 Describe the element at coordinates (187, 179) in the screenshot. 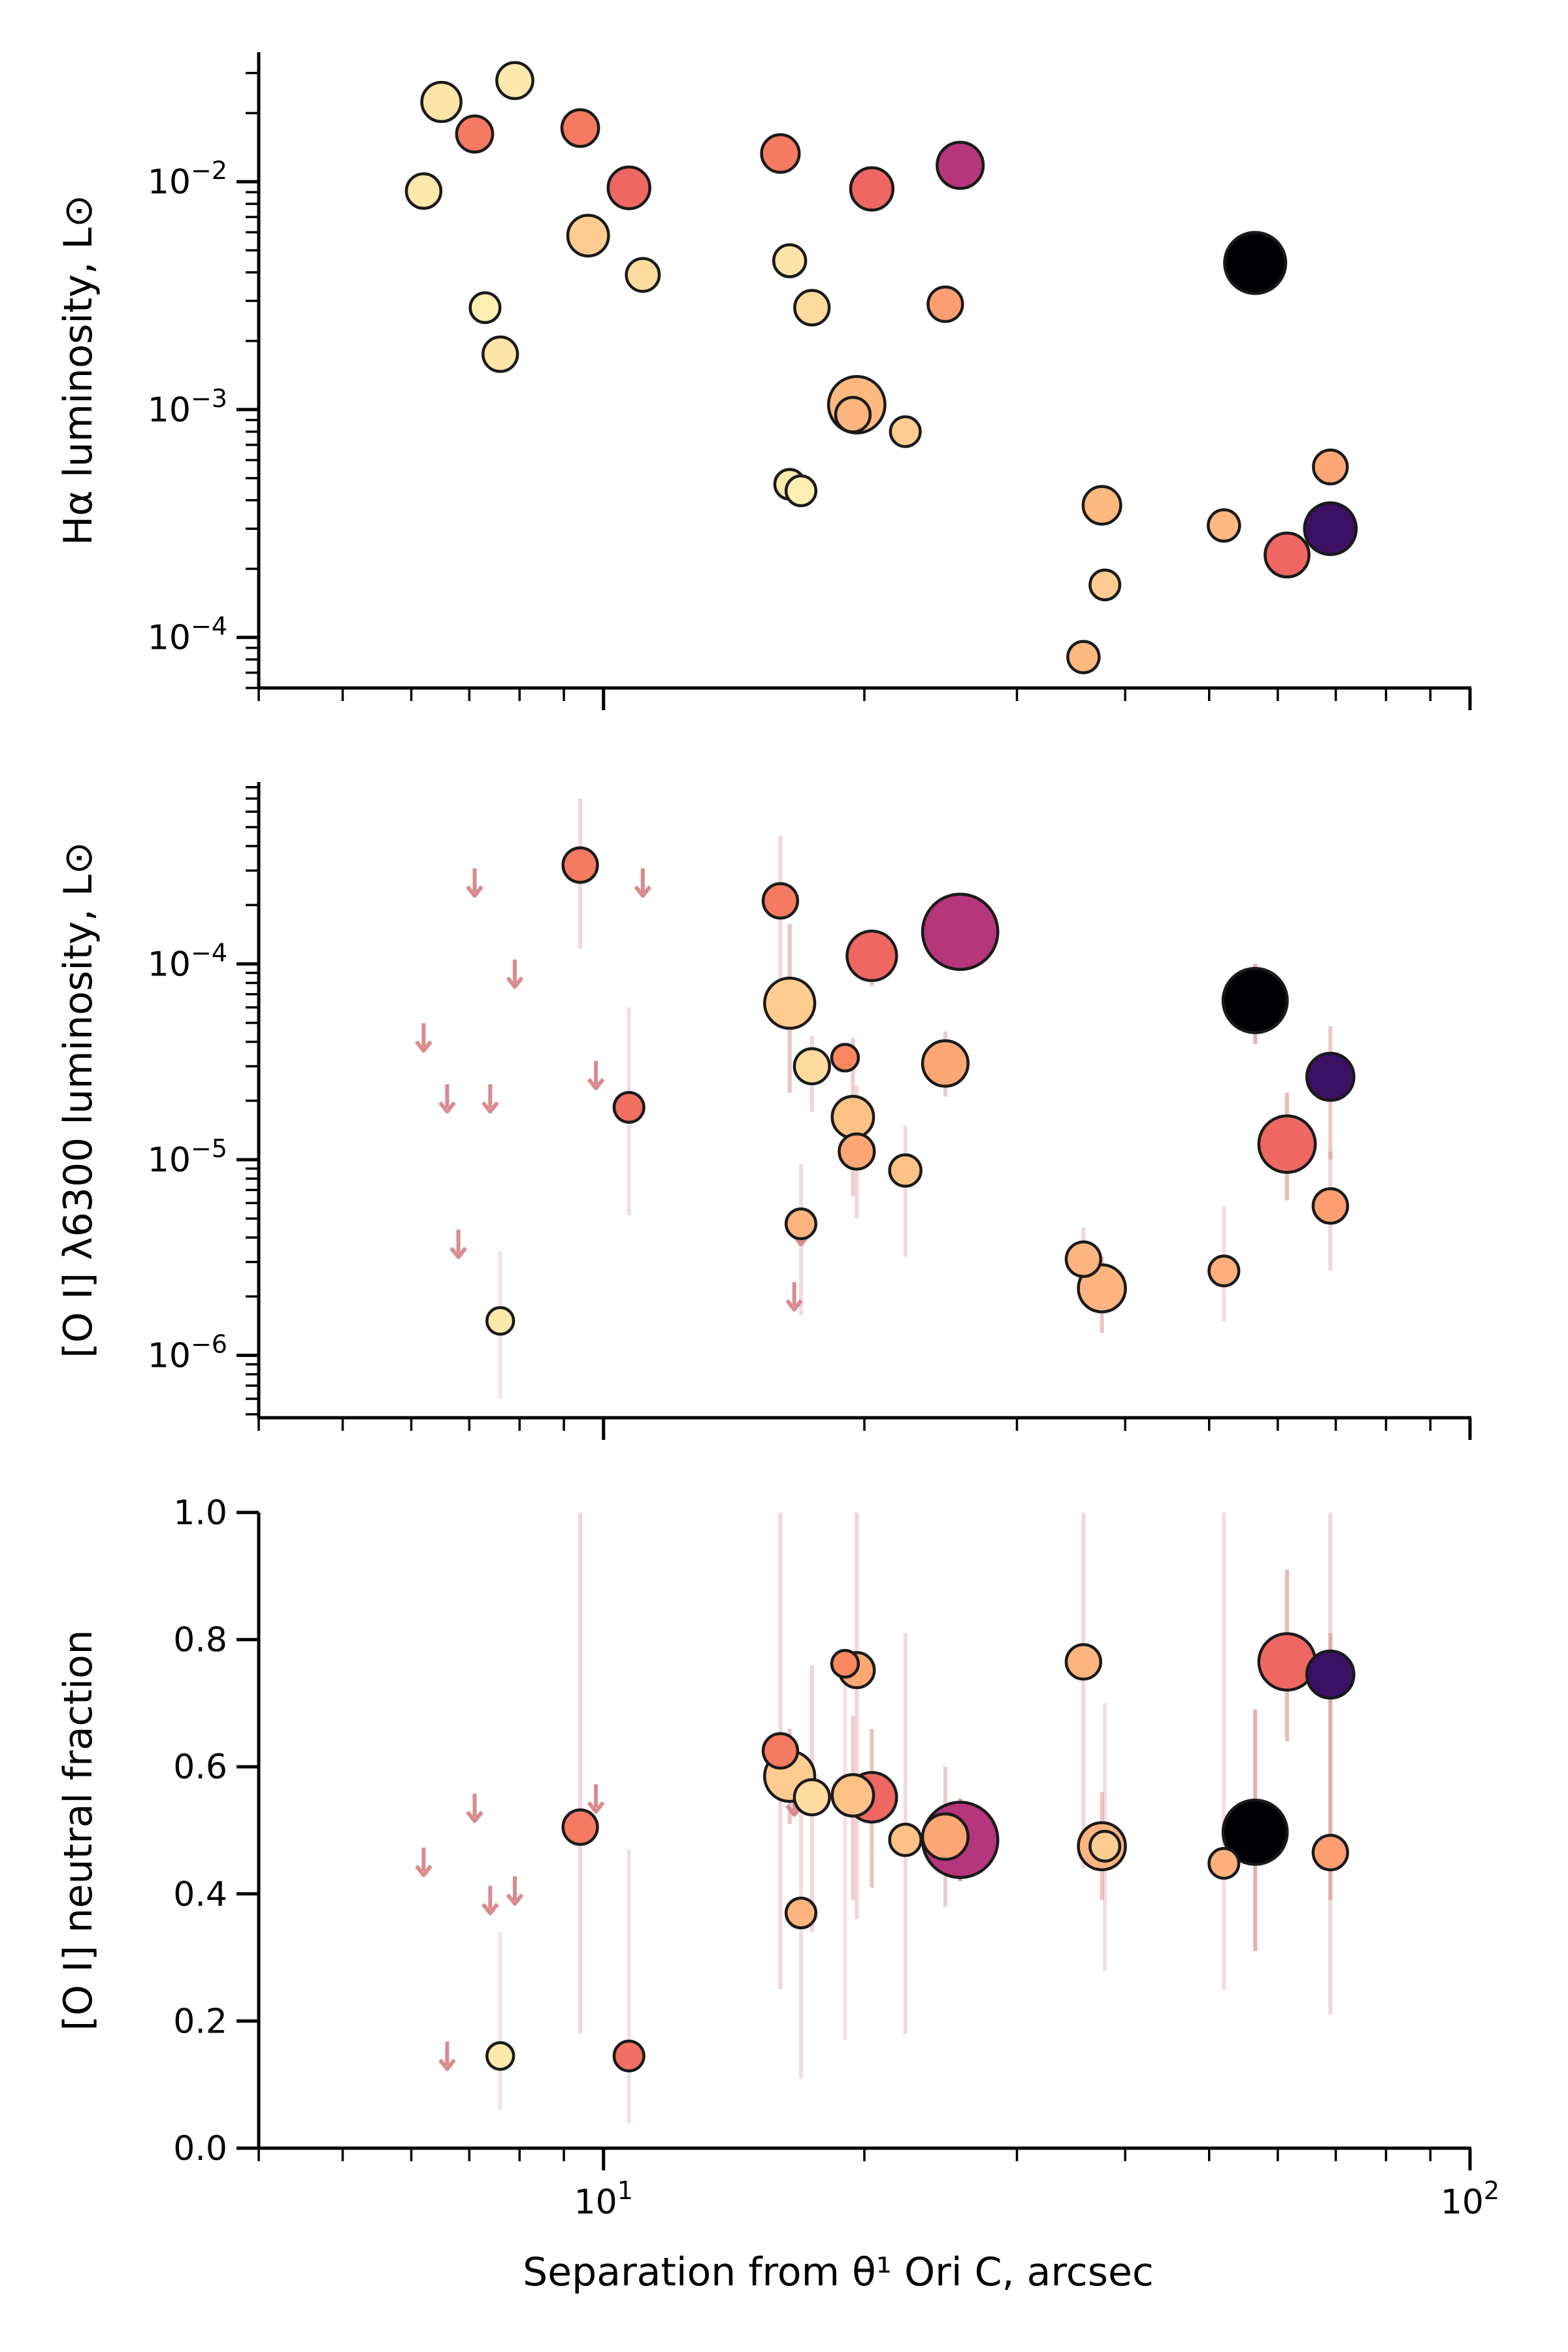

I see `y-tick-label: 10⁻²` at that location.